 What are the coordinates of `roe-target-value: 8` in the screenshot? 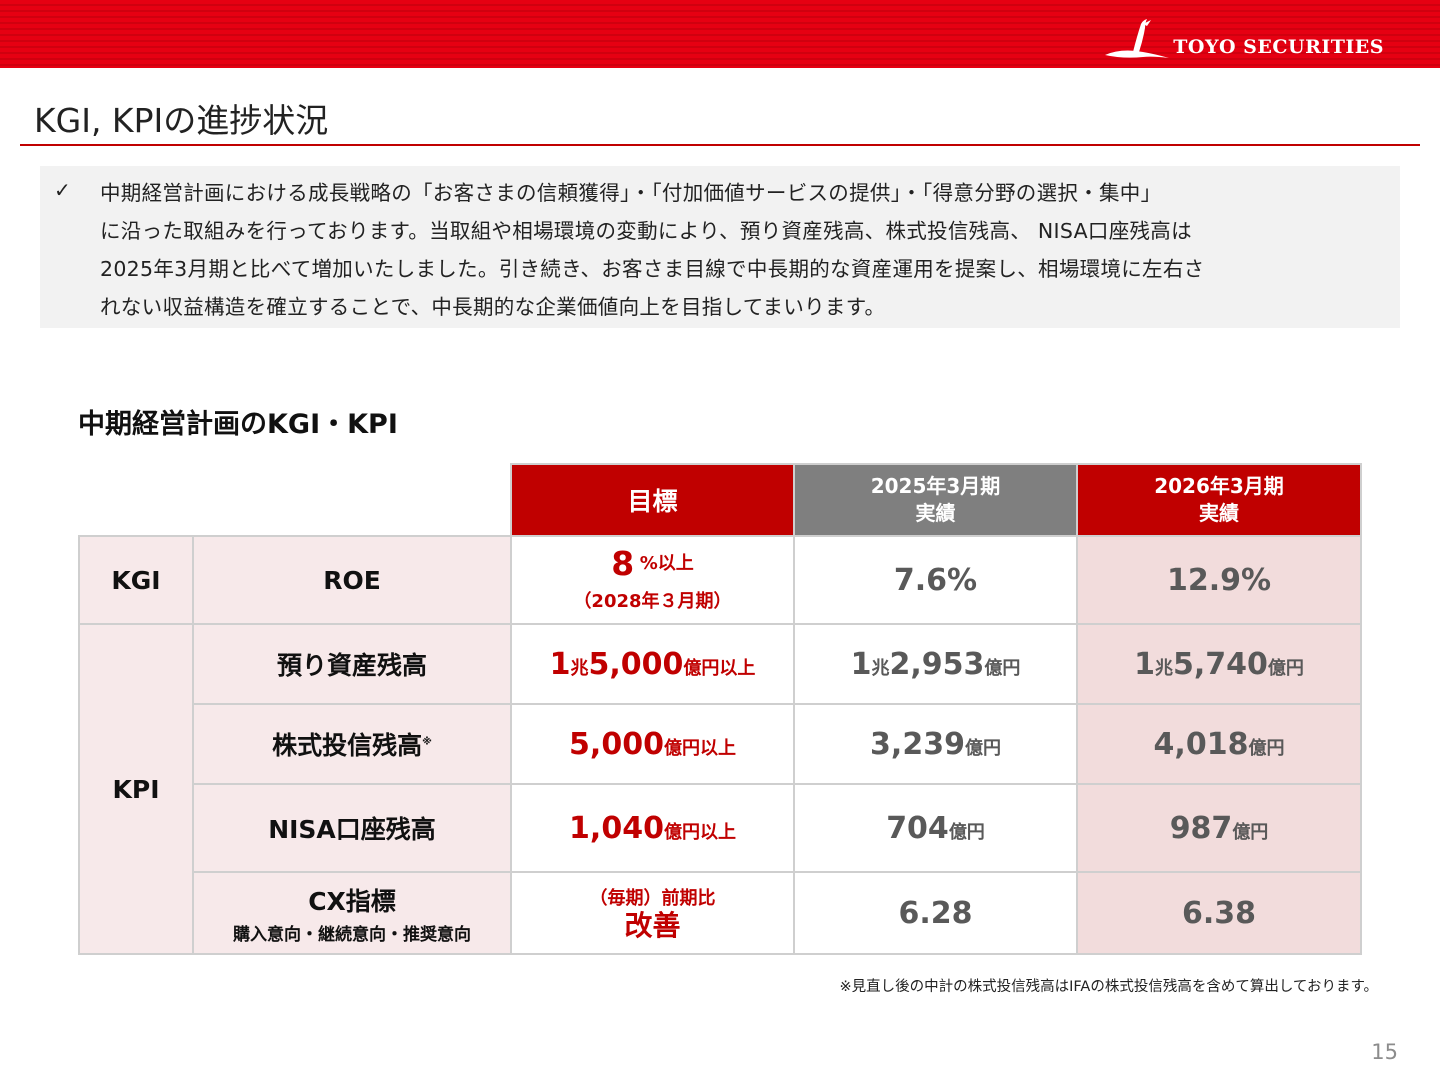 It's located at (623, 563).